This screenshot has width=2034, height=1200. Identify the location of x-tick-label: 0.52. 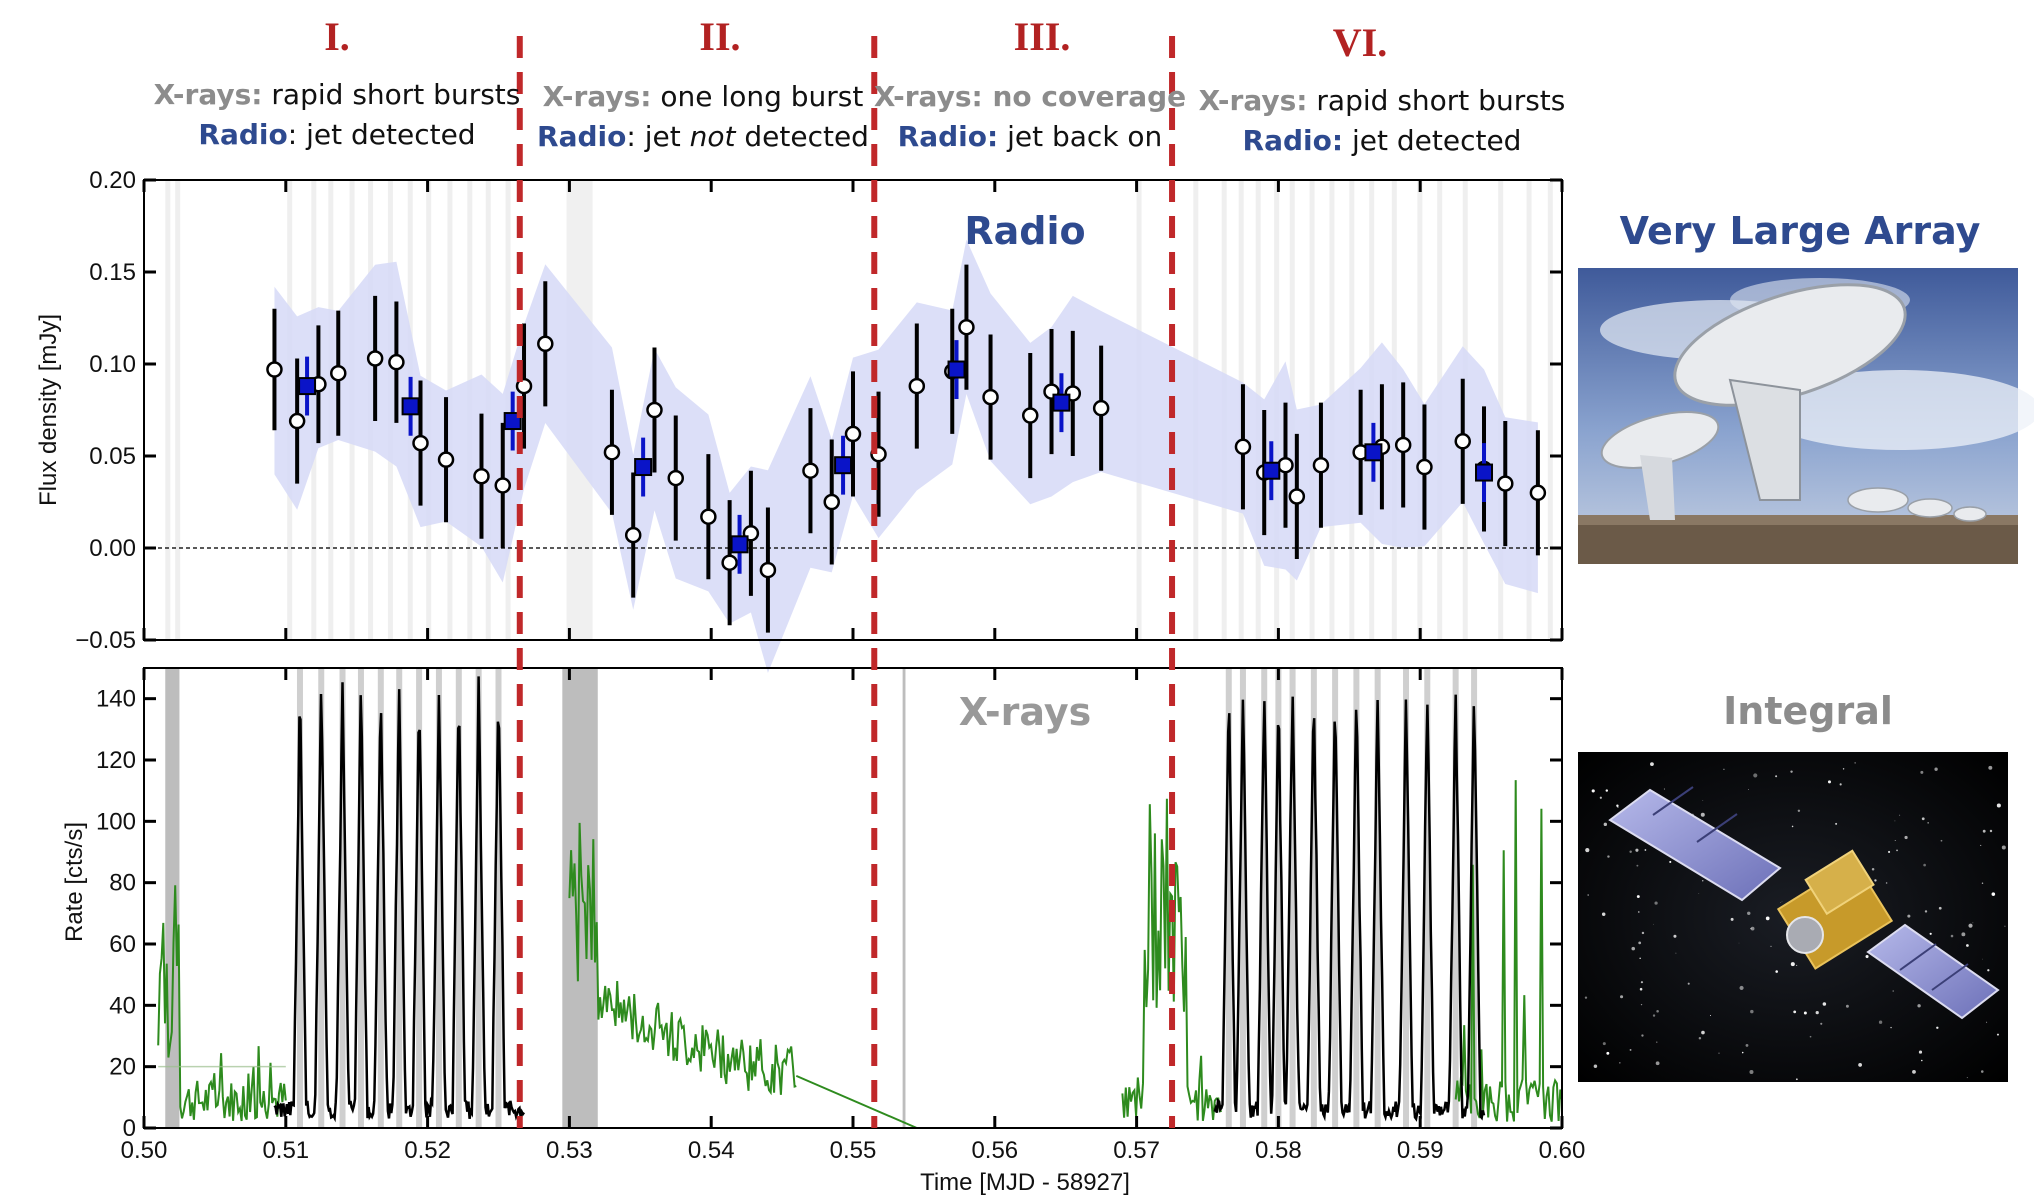
(427, 1150).